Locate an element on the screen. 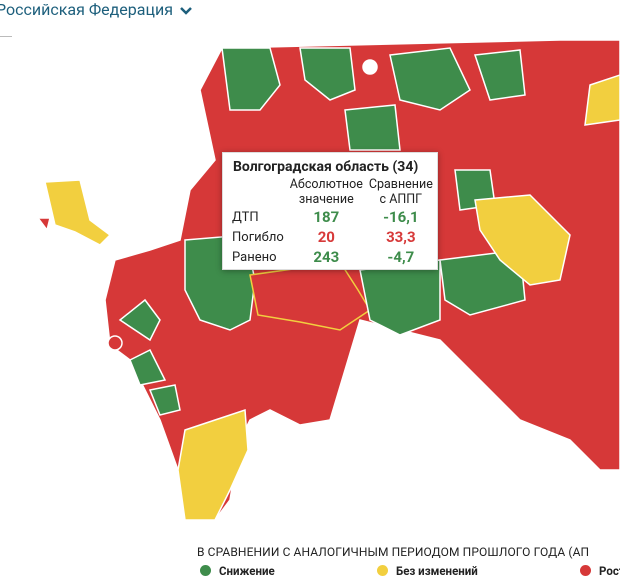 The width and height of the screenshot is (620, 579). absolute-value: 20 is located at coordinates (326, 237).